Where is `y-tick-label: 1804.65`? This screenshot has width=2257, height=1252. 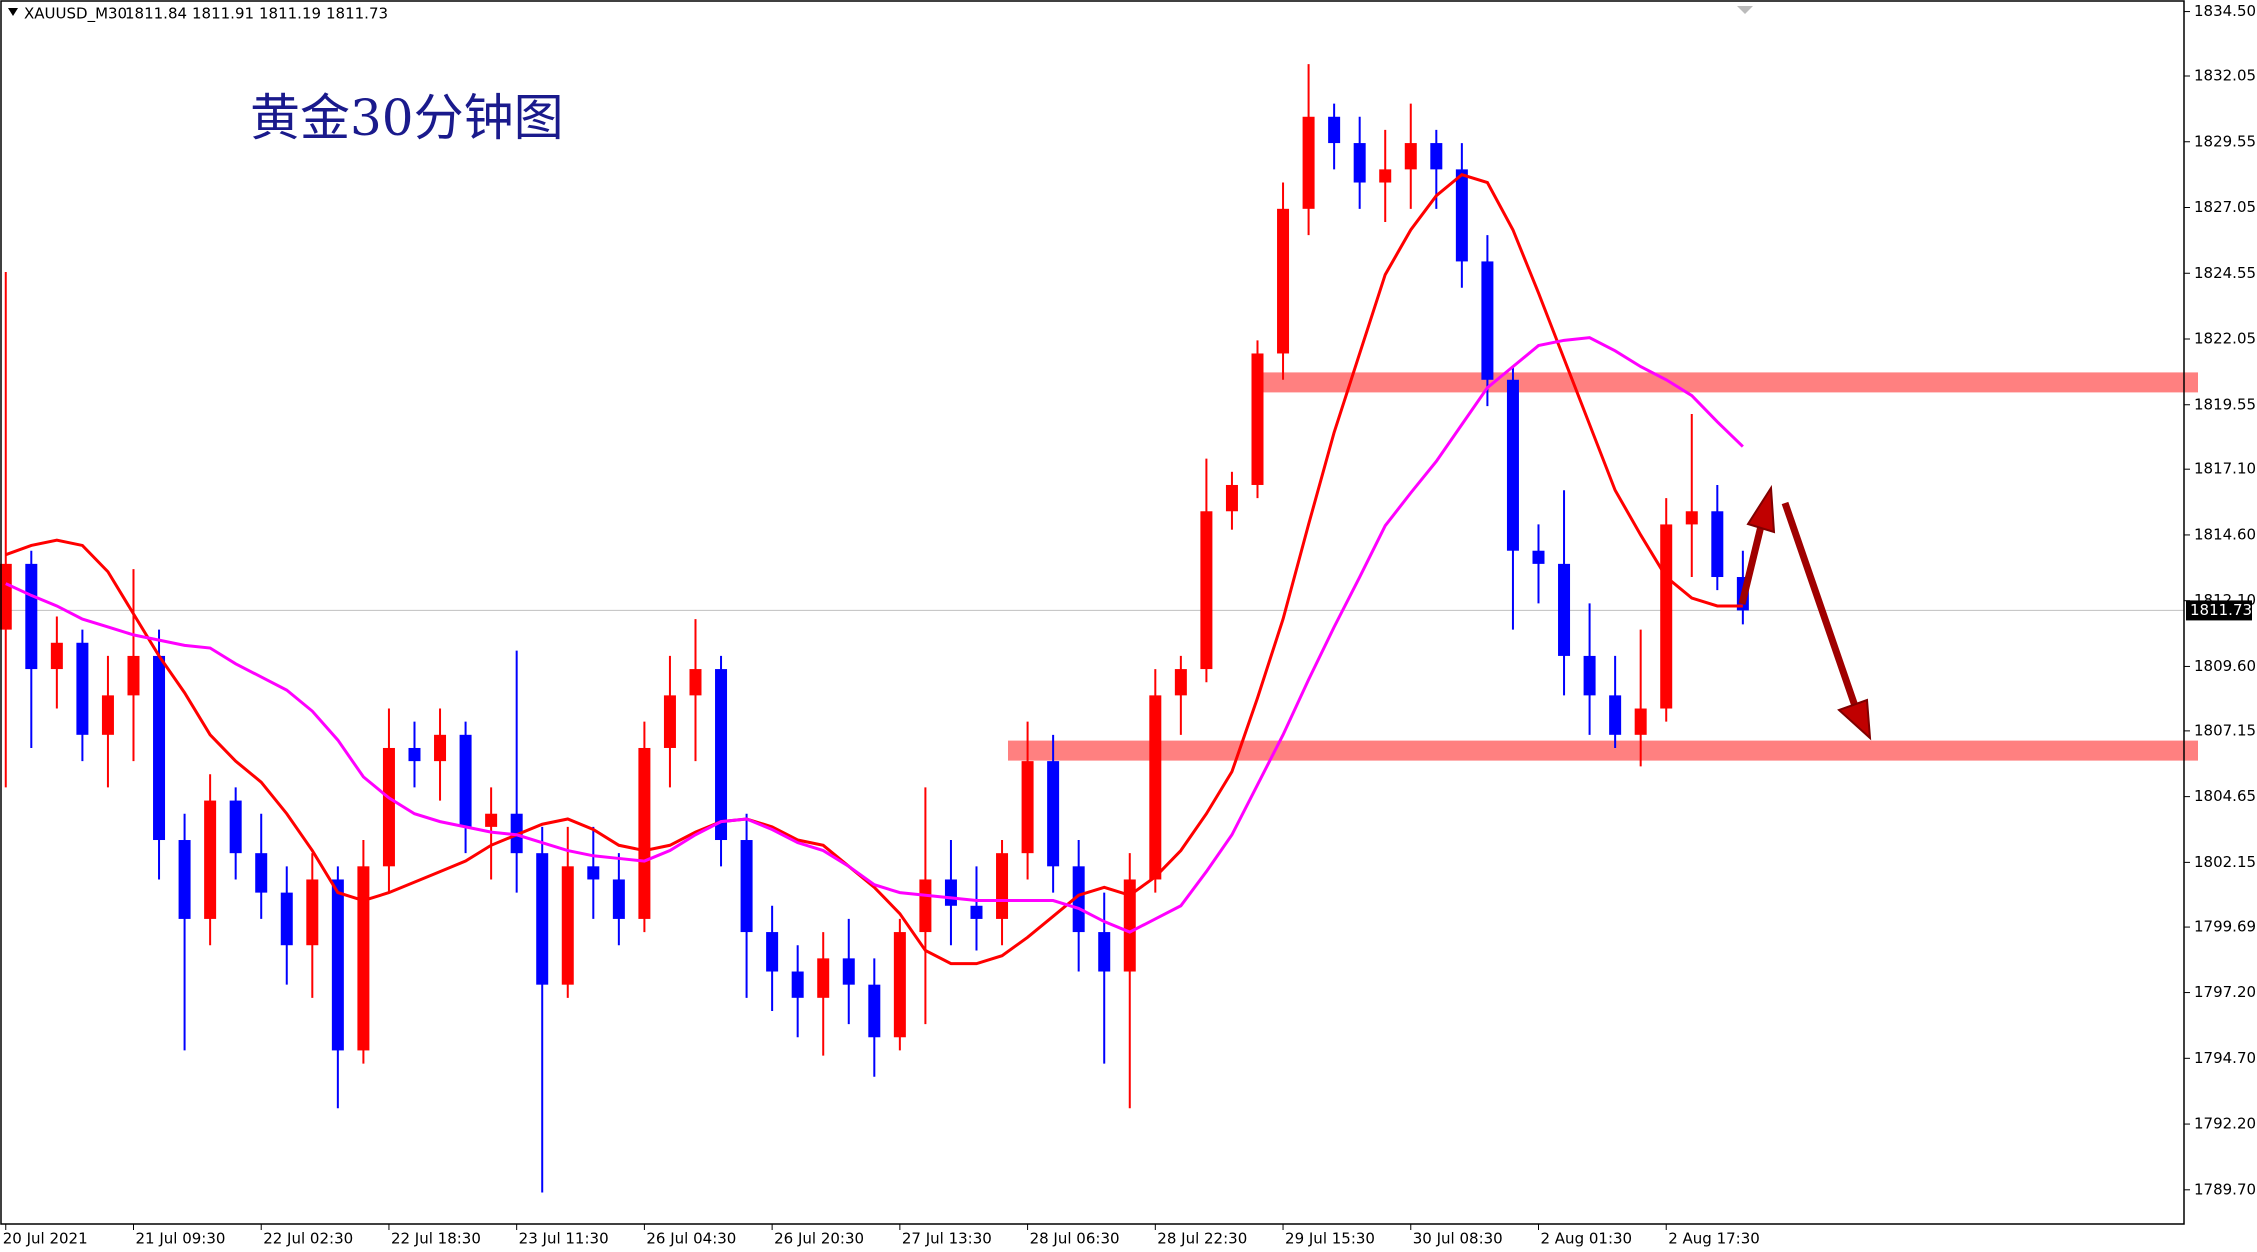 y-tick-label: 1804.65 is located at coordinates (2225, 796).